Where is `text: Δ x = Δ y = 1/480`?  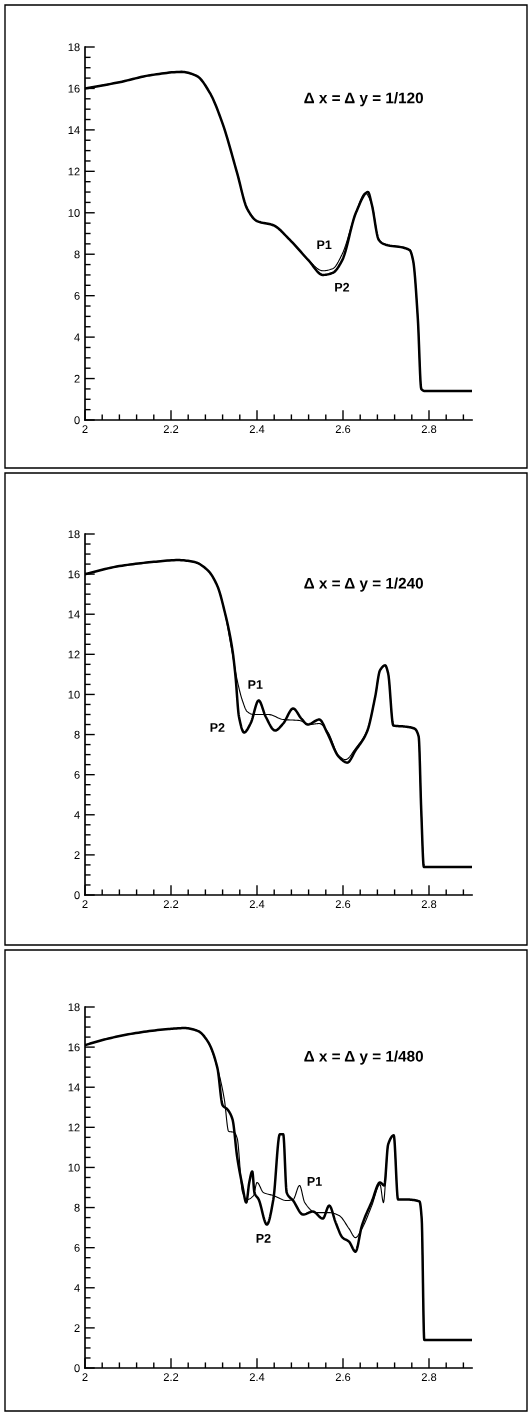
text: Δ x = Δ y = 1/480 is located at coordinates (363, 1057).